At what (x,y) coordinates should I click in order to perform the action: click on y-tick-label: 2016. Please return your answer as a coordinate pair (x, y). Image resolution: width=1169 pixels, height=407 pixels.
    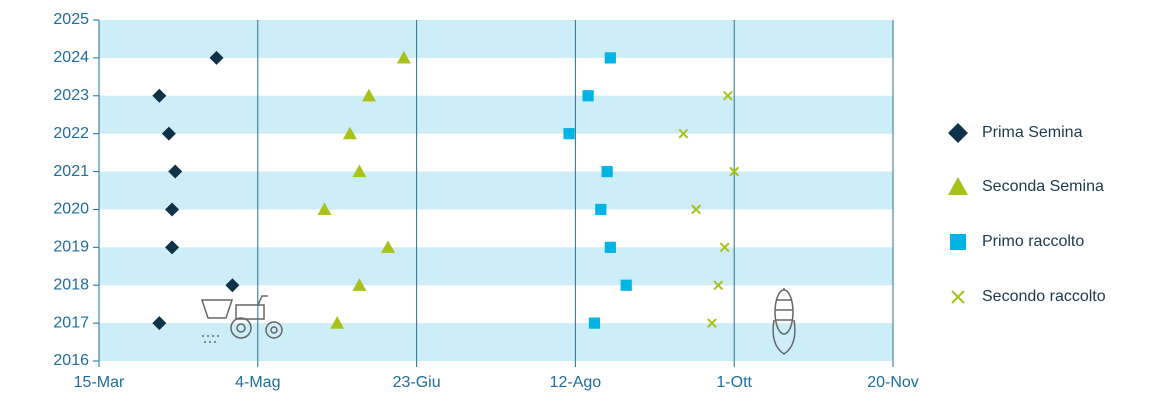
    Looking at the image, I should click on (71, 360).